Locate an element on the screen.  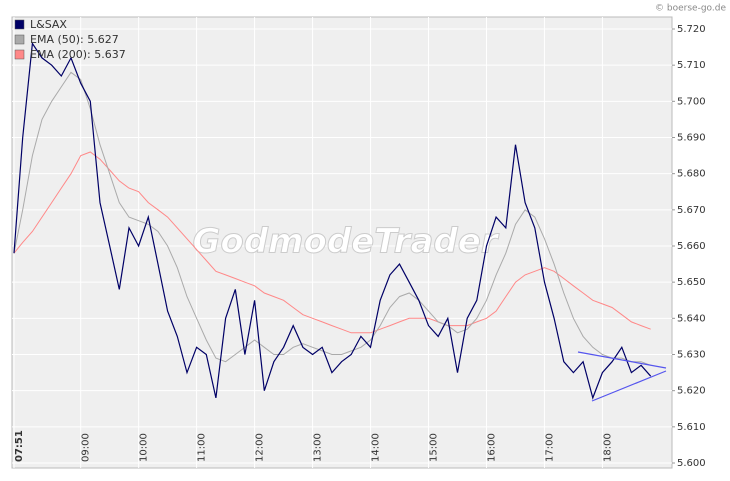
x-tick-label: 13:00 is located at coordinates (318, 447).